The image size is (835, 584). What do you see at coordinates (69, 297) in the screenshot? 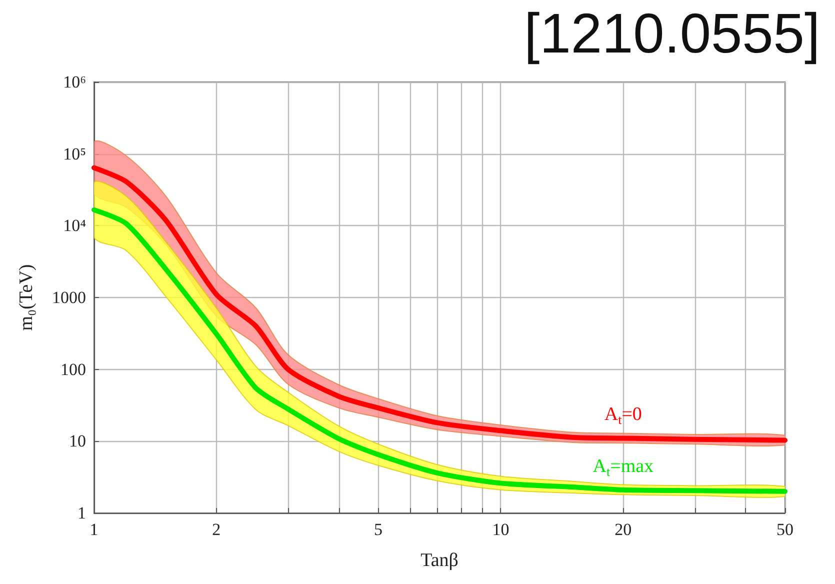
I see `y-tick-label: 1000` at bounding box center [69, 297].